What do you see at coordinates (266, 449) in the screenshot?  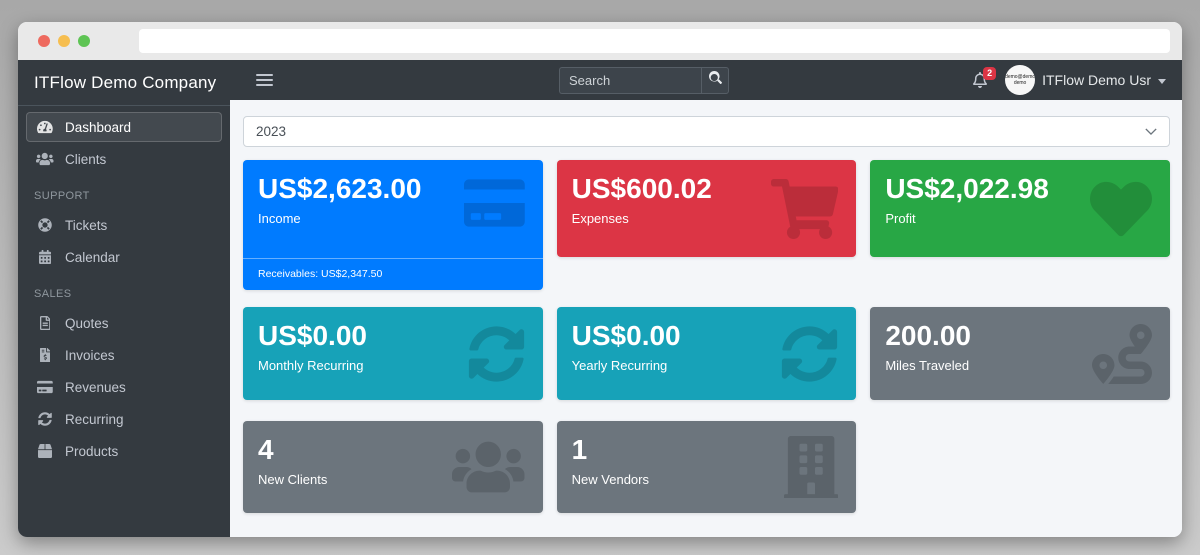 I see `new-clients-value: 4` at bounding box center [266, 449].